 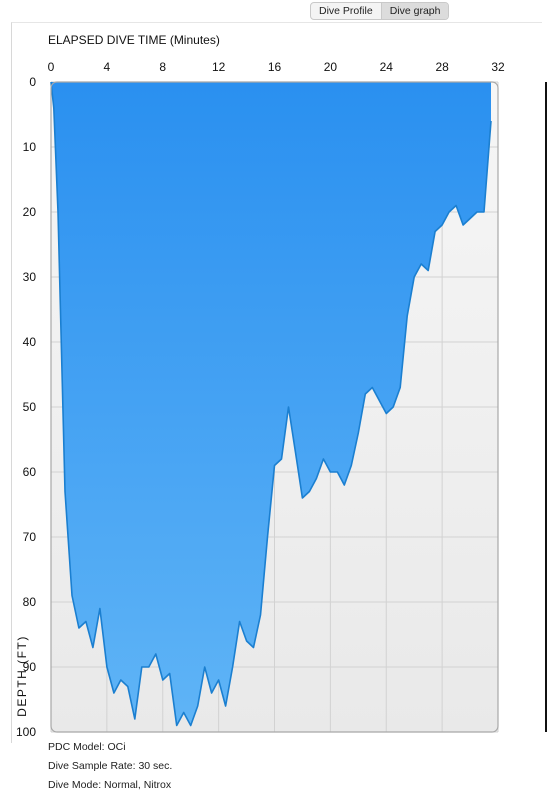 I want to click on y-tick-label: 90, so click(x=30, y=667).